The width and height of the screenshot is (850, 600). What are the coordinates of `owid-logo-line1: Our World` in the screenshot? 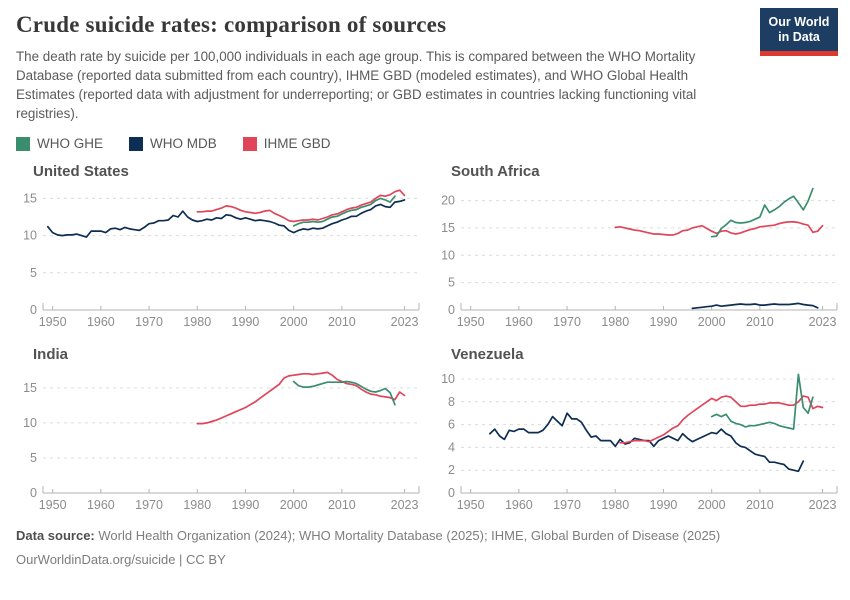 It's located at (799, 22).